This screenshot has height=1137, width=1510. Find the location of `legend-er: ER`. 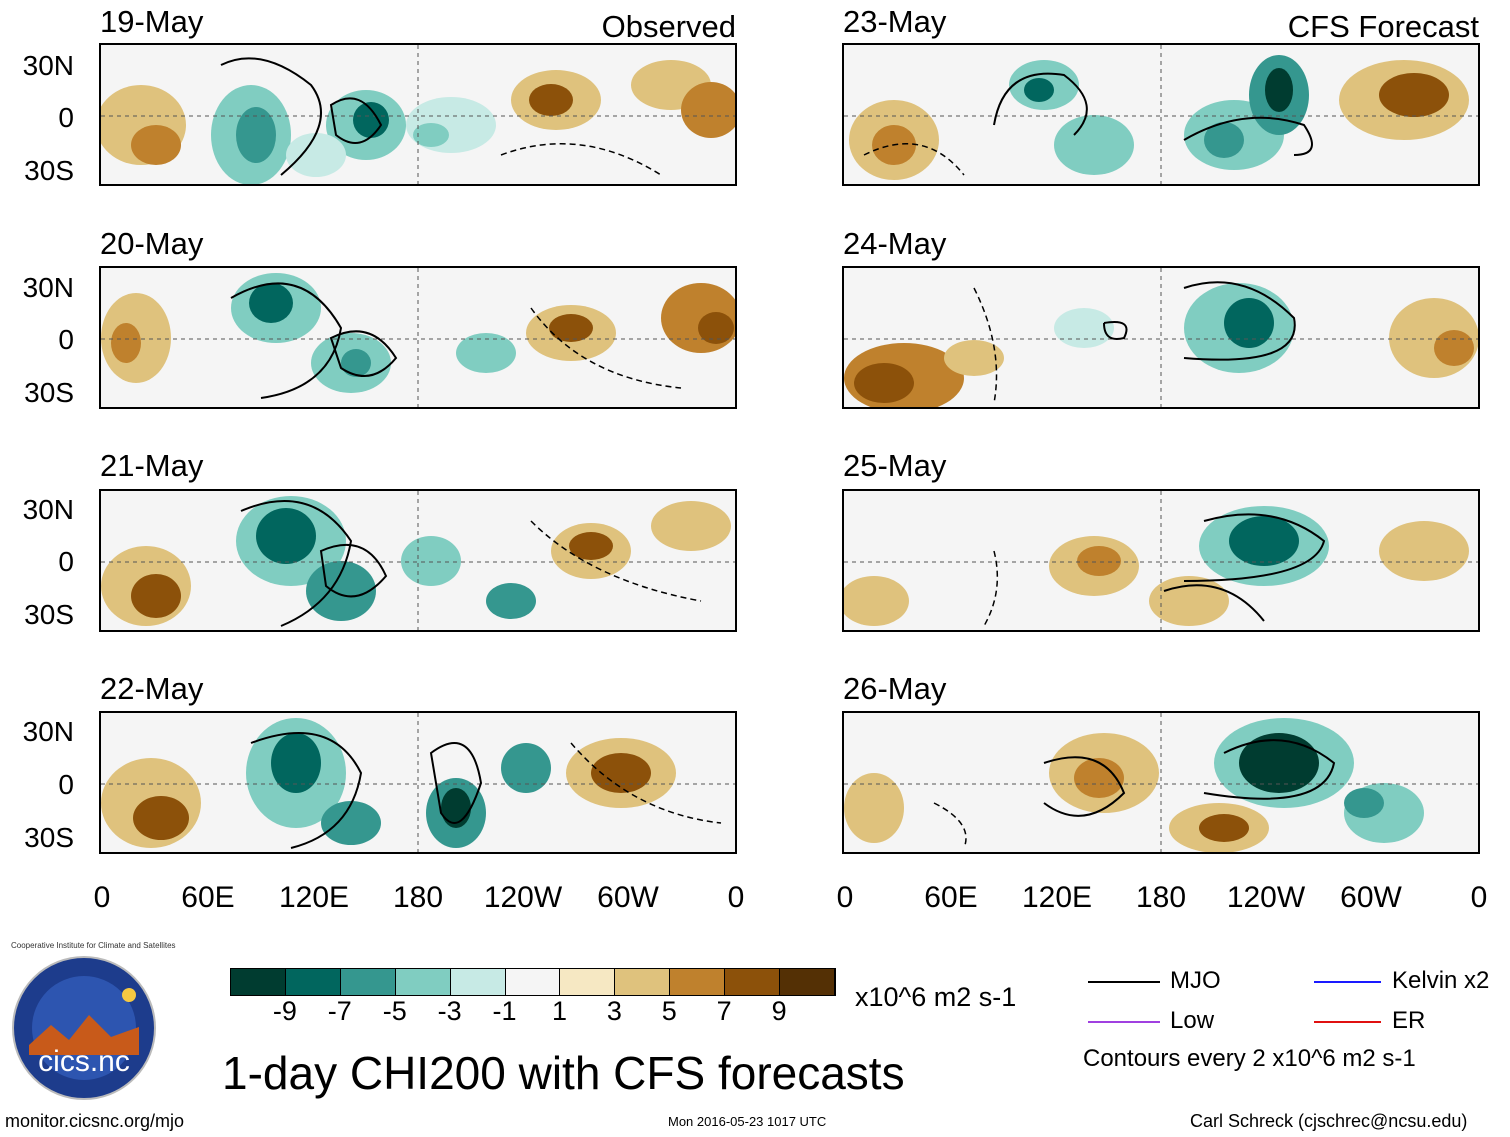

legend-er: ER is located at coordinates (1409, 1020).